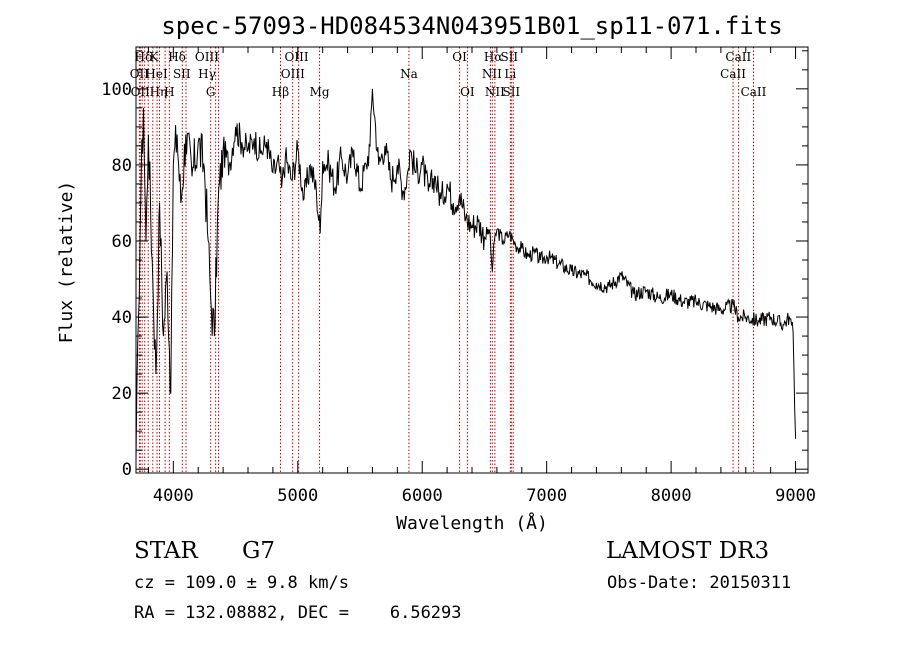  What do you see at coordinates (472, 523) in the screenshot?
I see `x-axis-label: Wavelength (Å)` at bounding box center [472, 523].